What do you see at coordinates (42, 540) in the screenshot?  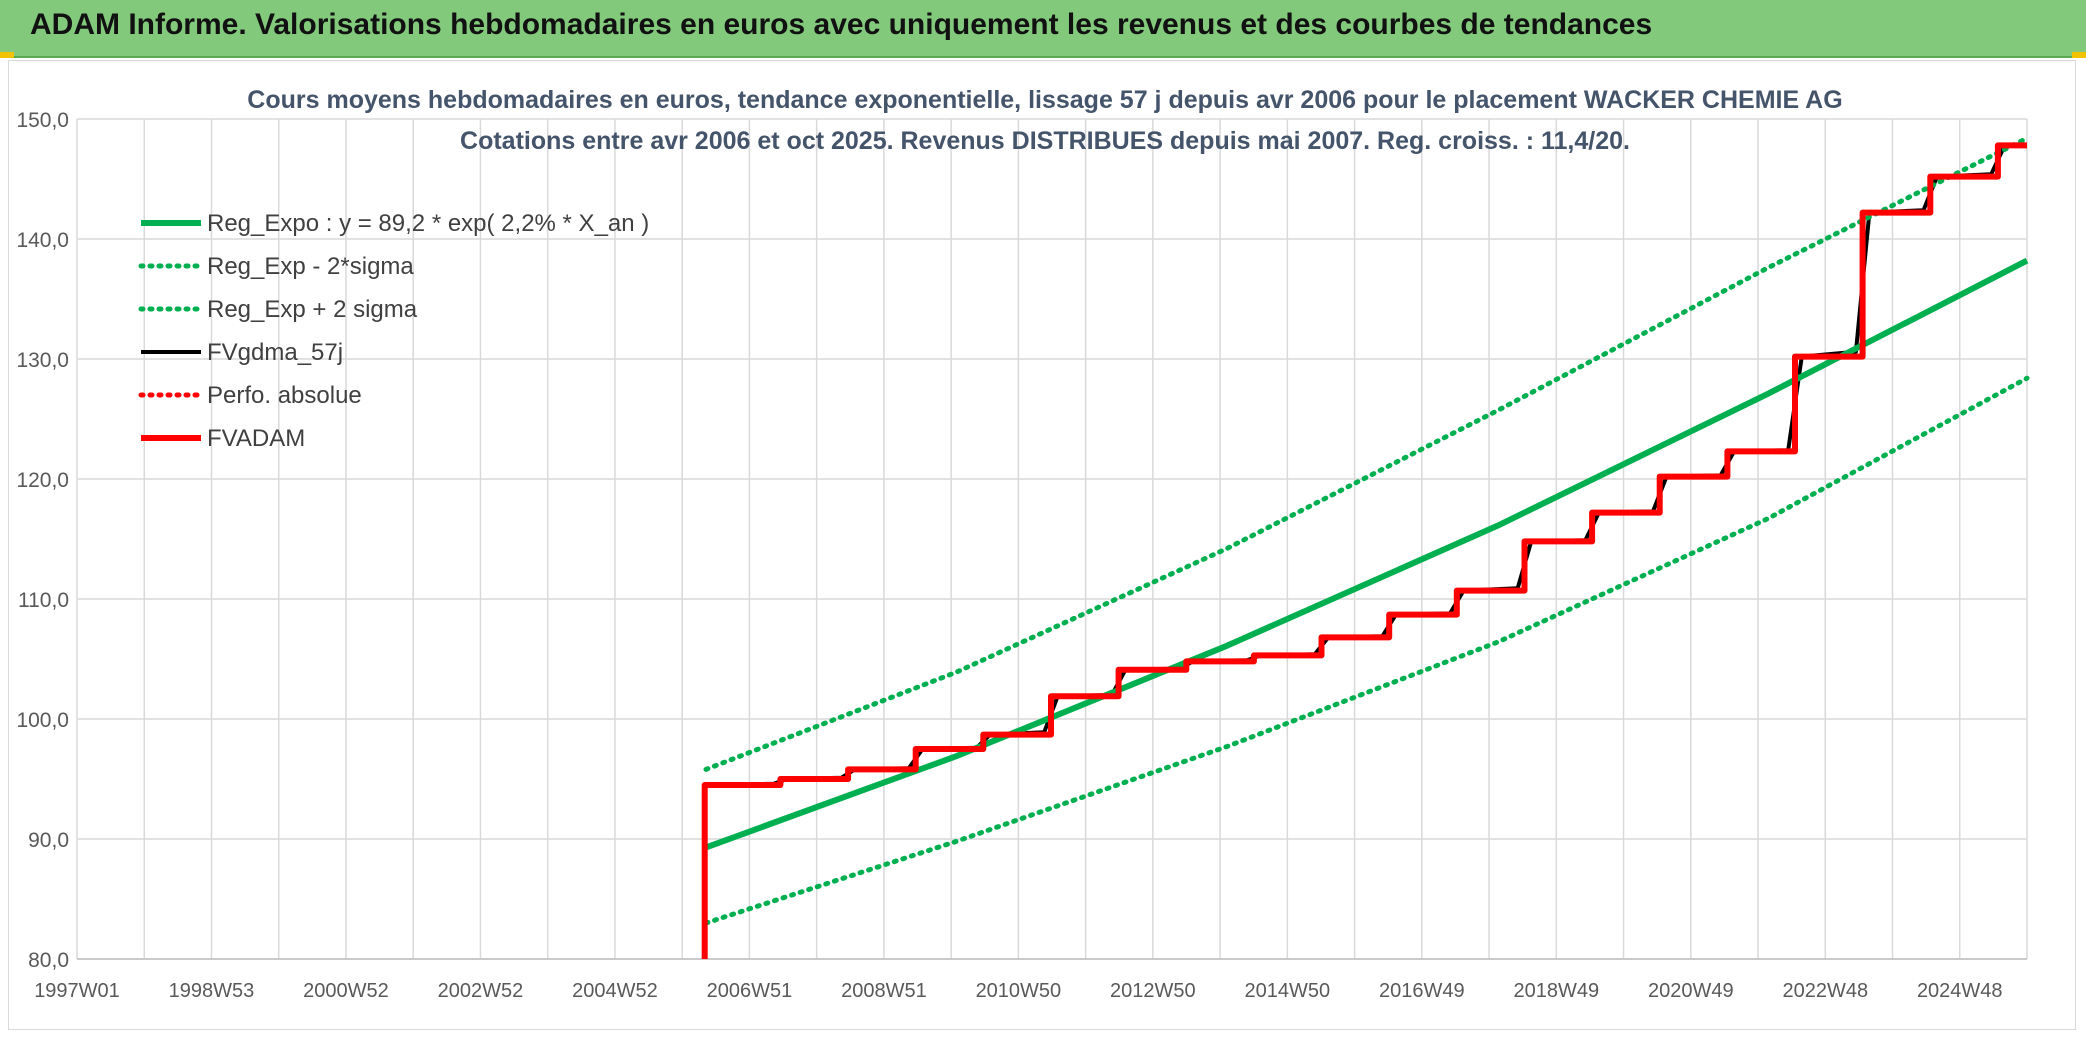 I see `y-axis: 80,0 90,0 100,0 110,0 120,0 130,0 140,0 150,0` at bounding box center [42, 540].